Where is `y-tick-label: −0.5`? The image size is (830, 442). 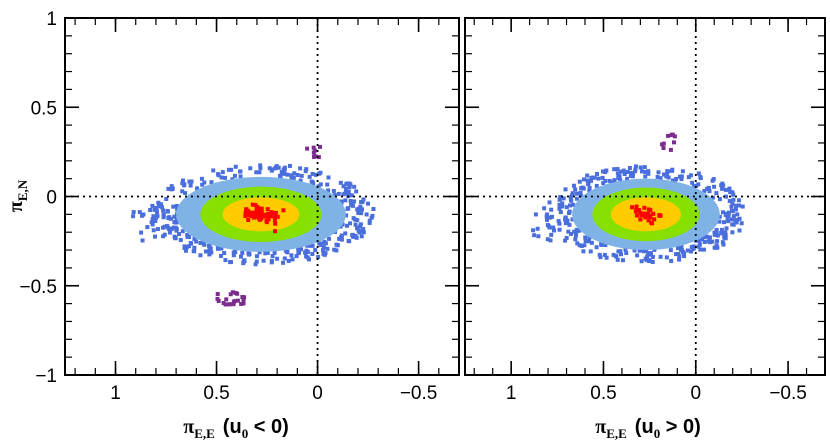
y-tick-label: −0.5 is located at coordinates (38, 287).